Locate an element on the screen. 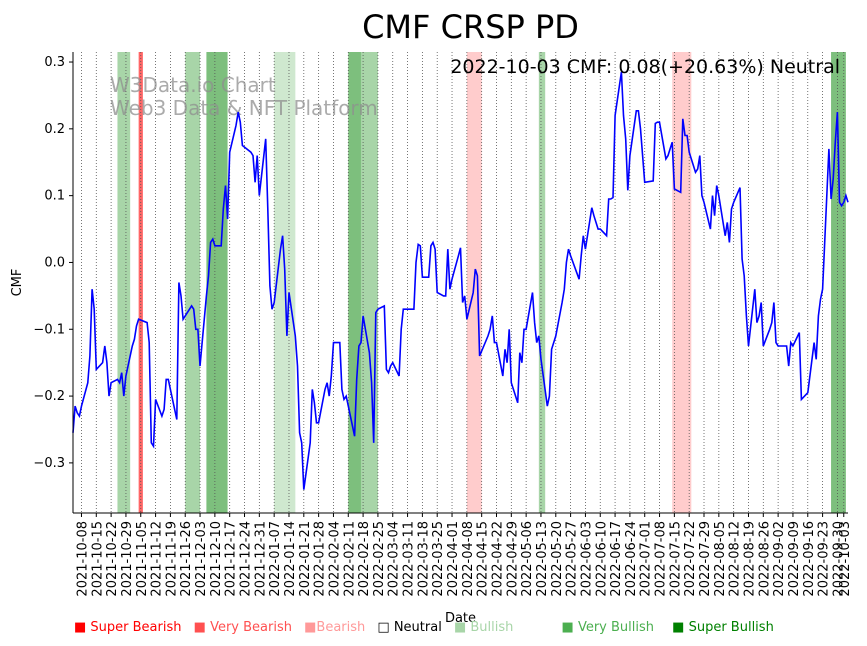 This screenshot has height=646, width=867. x-tick-label-41: 2022-07-22 is located at coordinates (690, 559).